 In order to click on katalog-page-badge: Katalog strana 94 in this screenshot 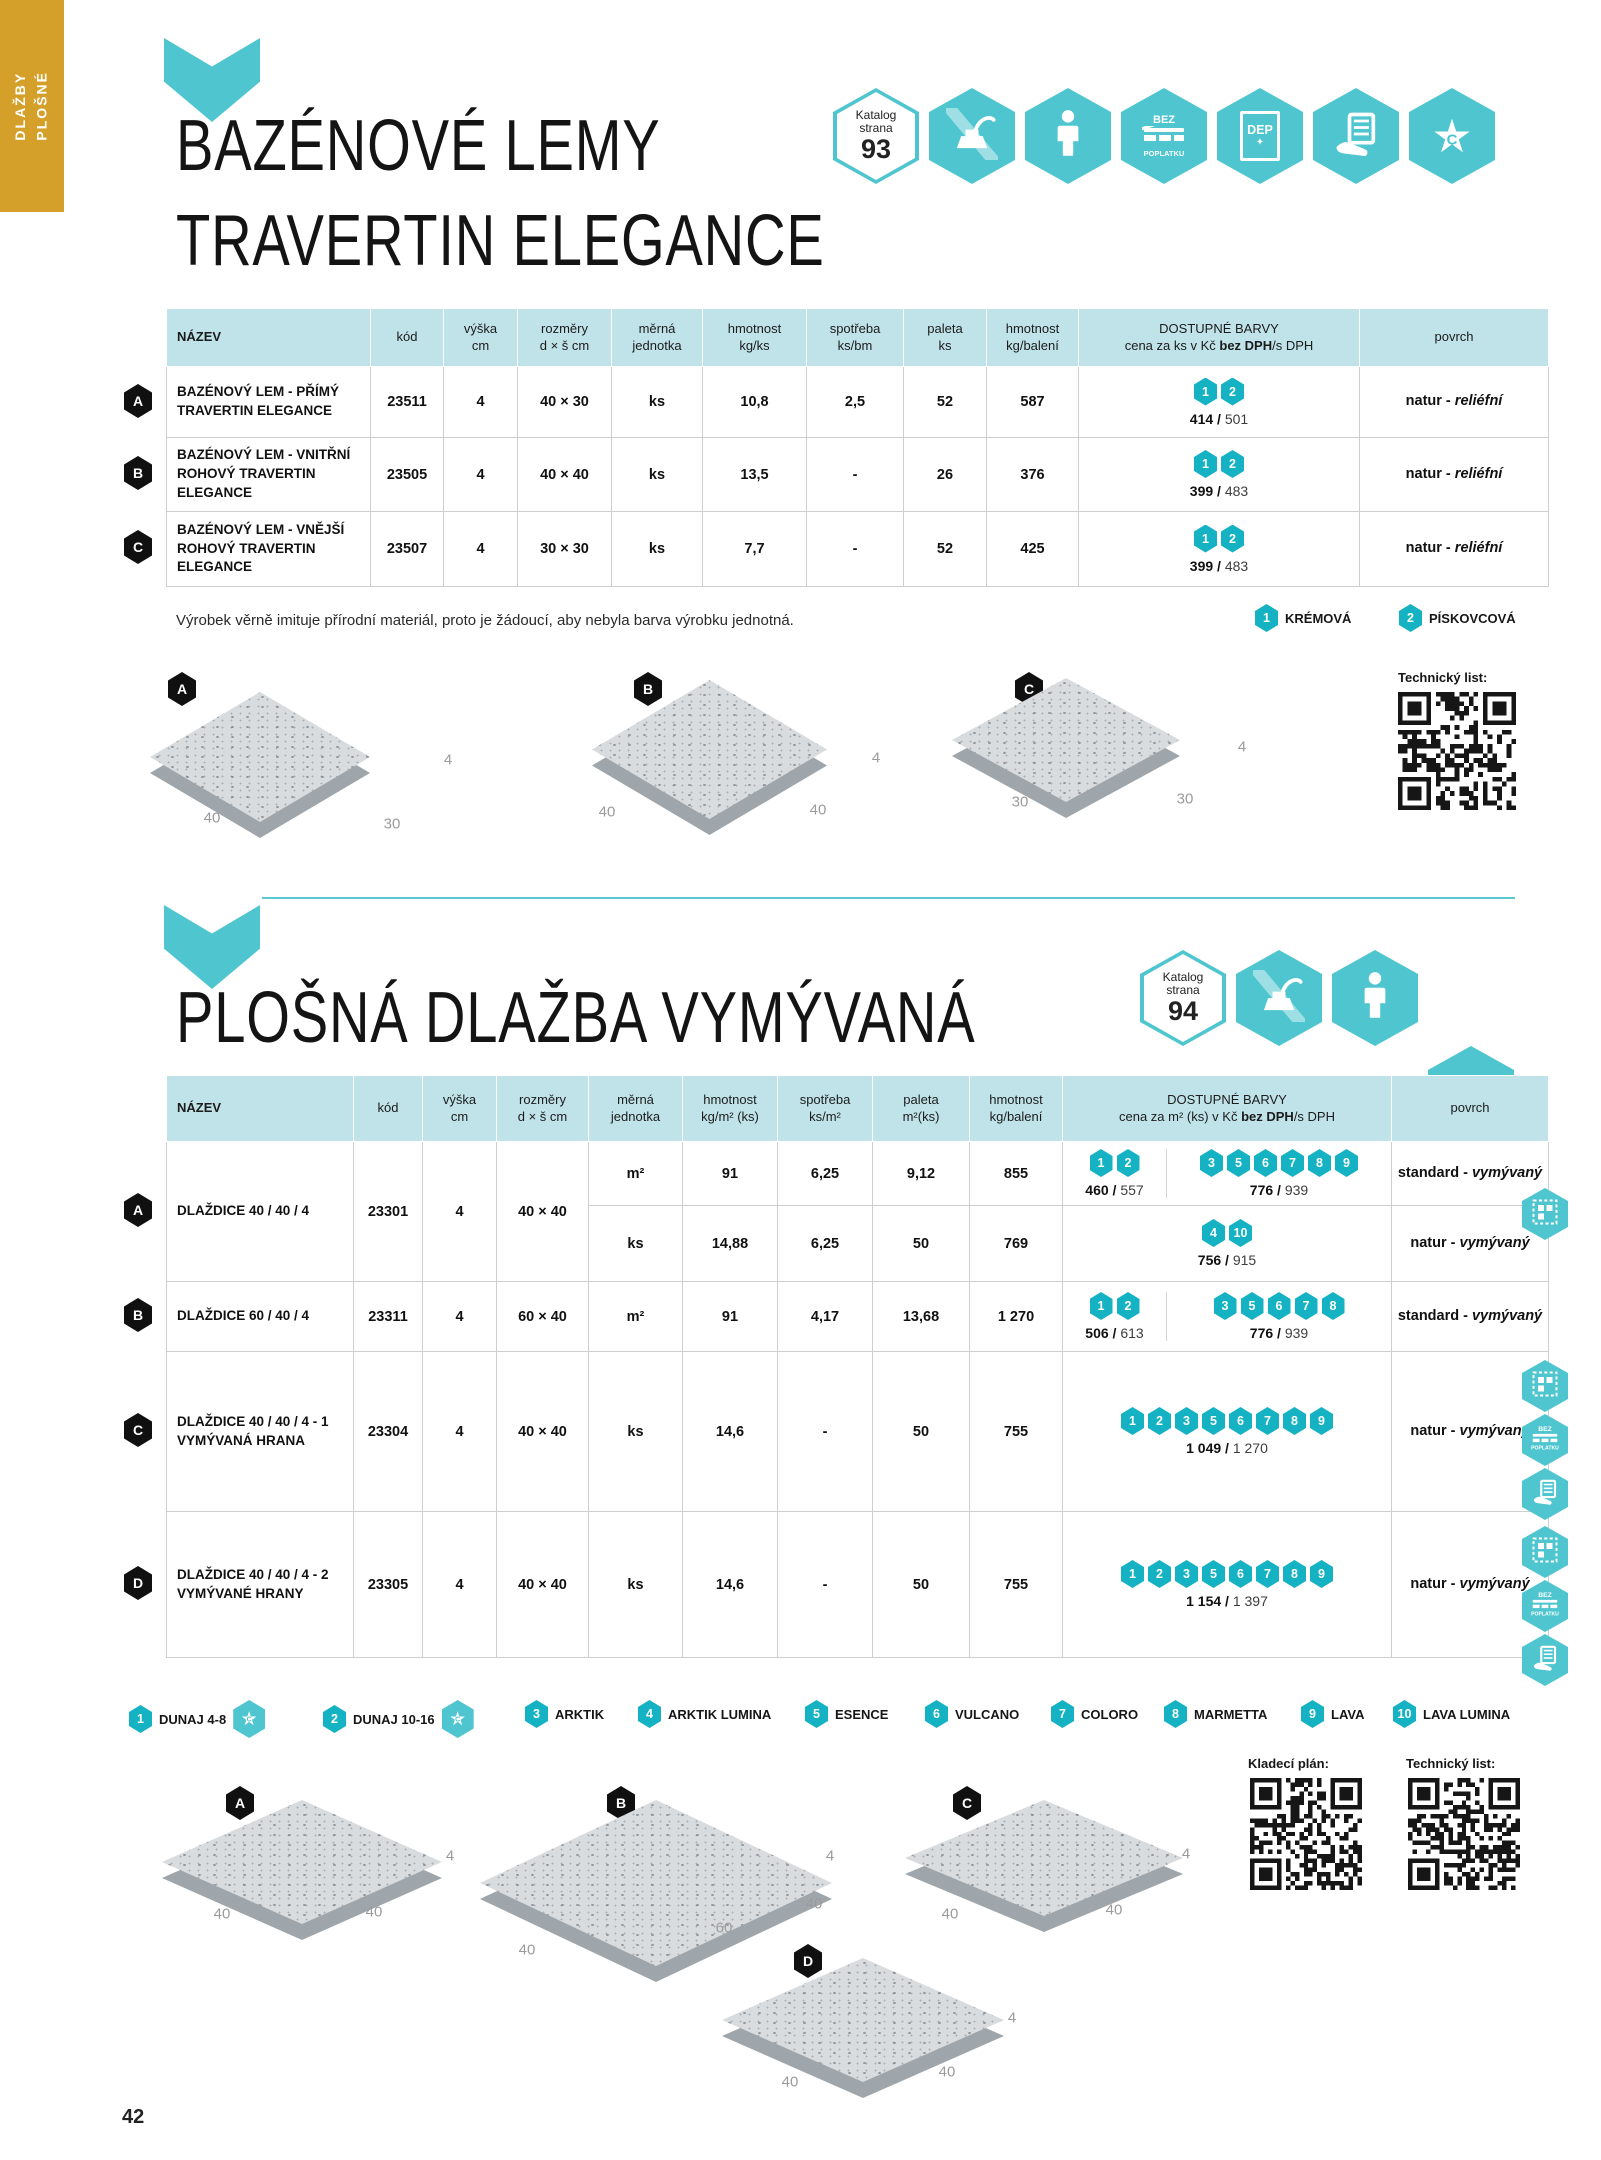, I will do `click(1183, 998)`.